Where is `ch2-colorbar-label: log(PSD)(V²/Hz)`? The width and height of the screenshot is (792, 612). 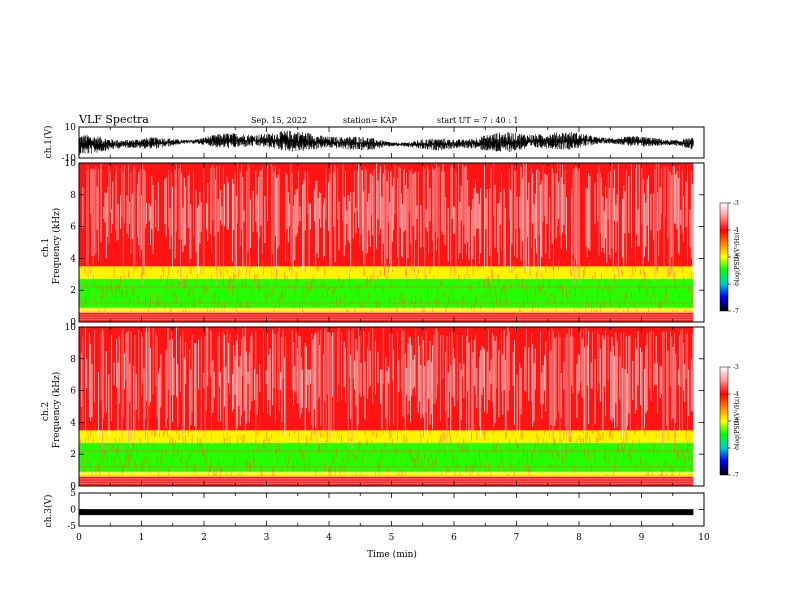
ch2-colorbar-label: log(PSD)(V²/Hz) is located at coordinates (737, 421).